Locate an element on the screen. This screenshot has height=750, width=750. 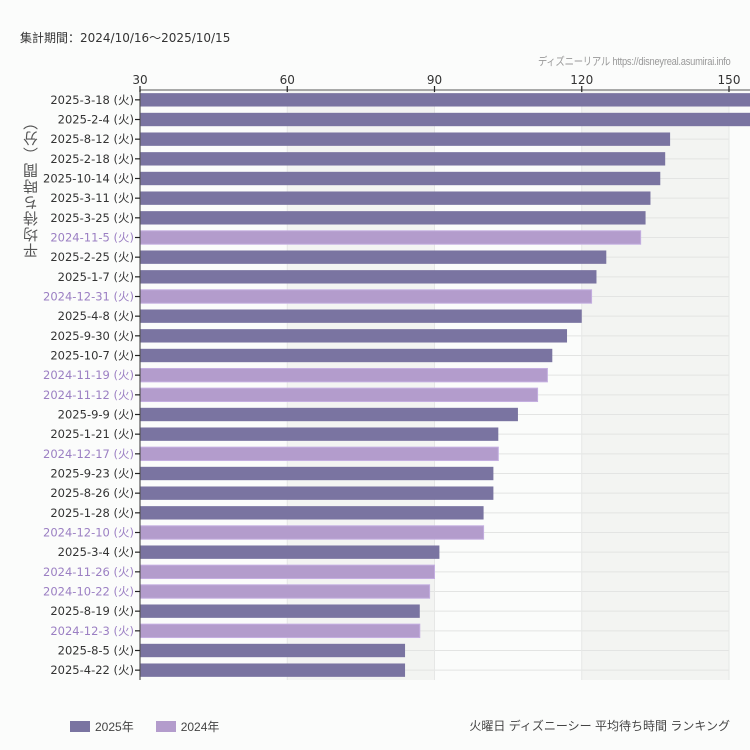
legend-label-2024: 2024年 is located at coordinates (200, 727).